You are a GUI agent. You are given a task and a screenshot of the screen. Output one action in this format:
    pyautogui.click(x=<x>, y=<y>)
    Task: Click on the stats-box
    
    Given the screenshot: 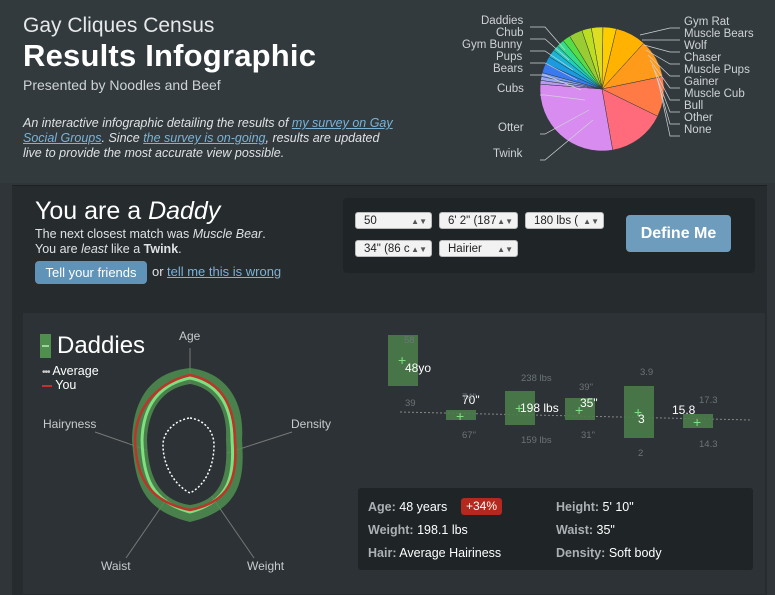 What is the action you would take?
    pyautogui.click(x=555, y=529)
    